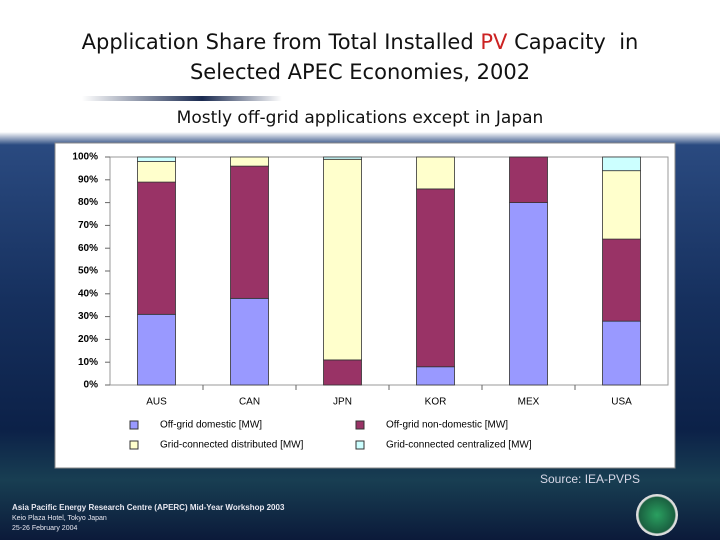 The image size is (720, 540). Describe the element at coordinates (85, 157) in the screenshot. I see `y-tick-label: 100%` at that location.